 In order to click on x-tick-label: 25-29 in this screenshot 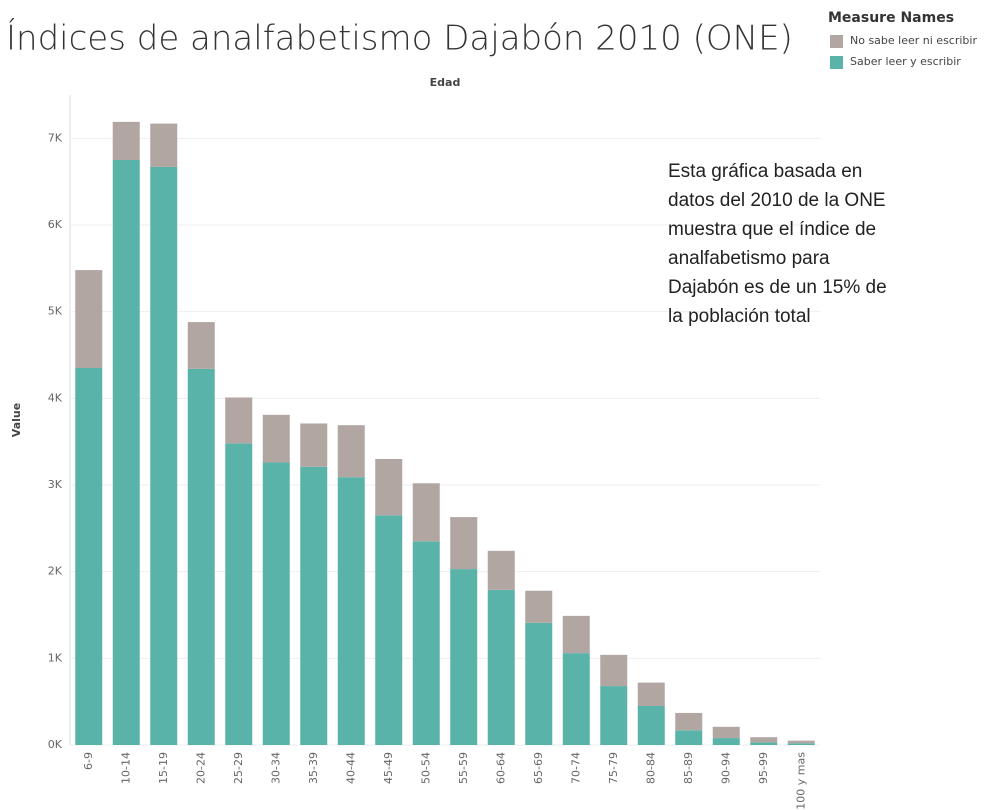, I will do `click(238, 768)`.